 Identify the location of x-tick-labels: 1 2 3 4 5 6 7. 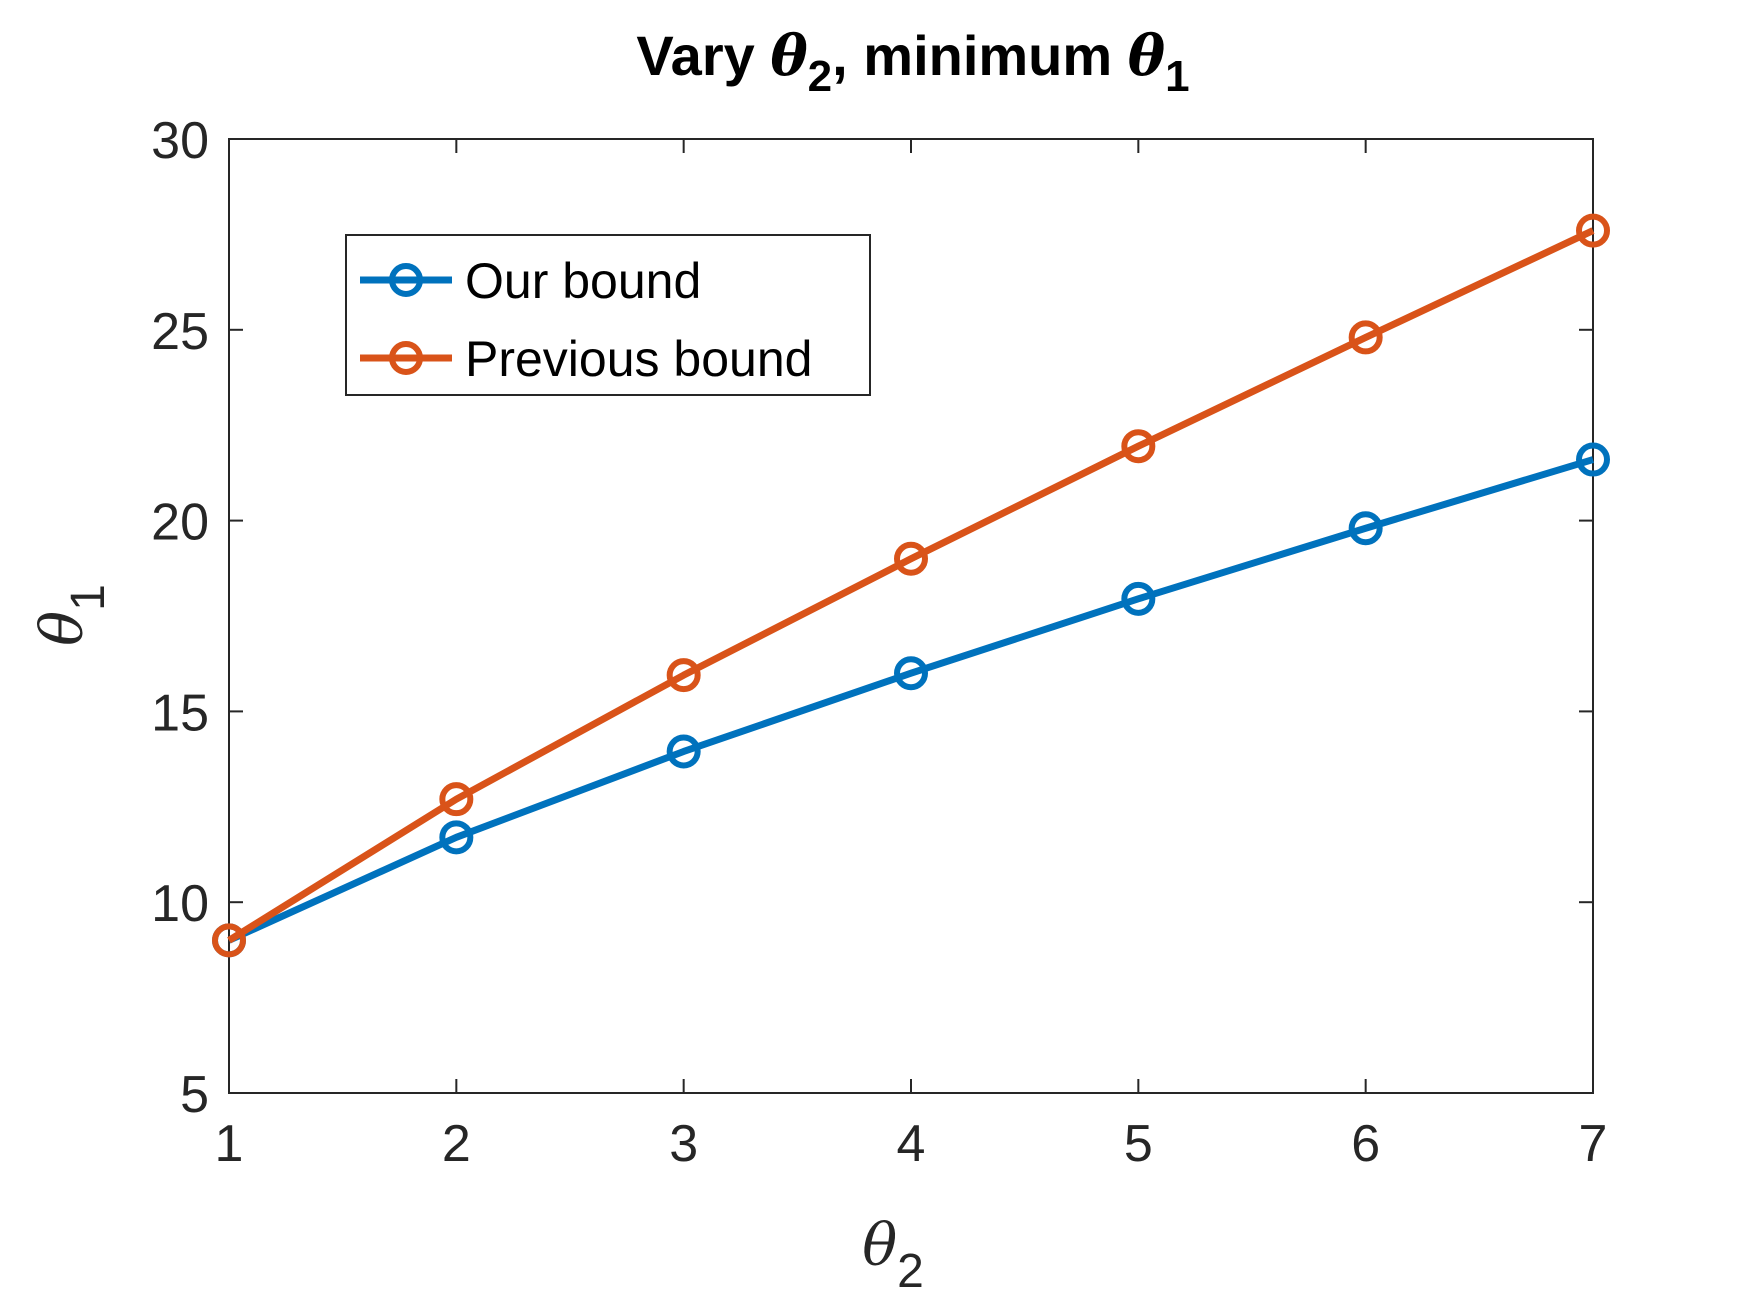
(911, 1144).